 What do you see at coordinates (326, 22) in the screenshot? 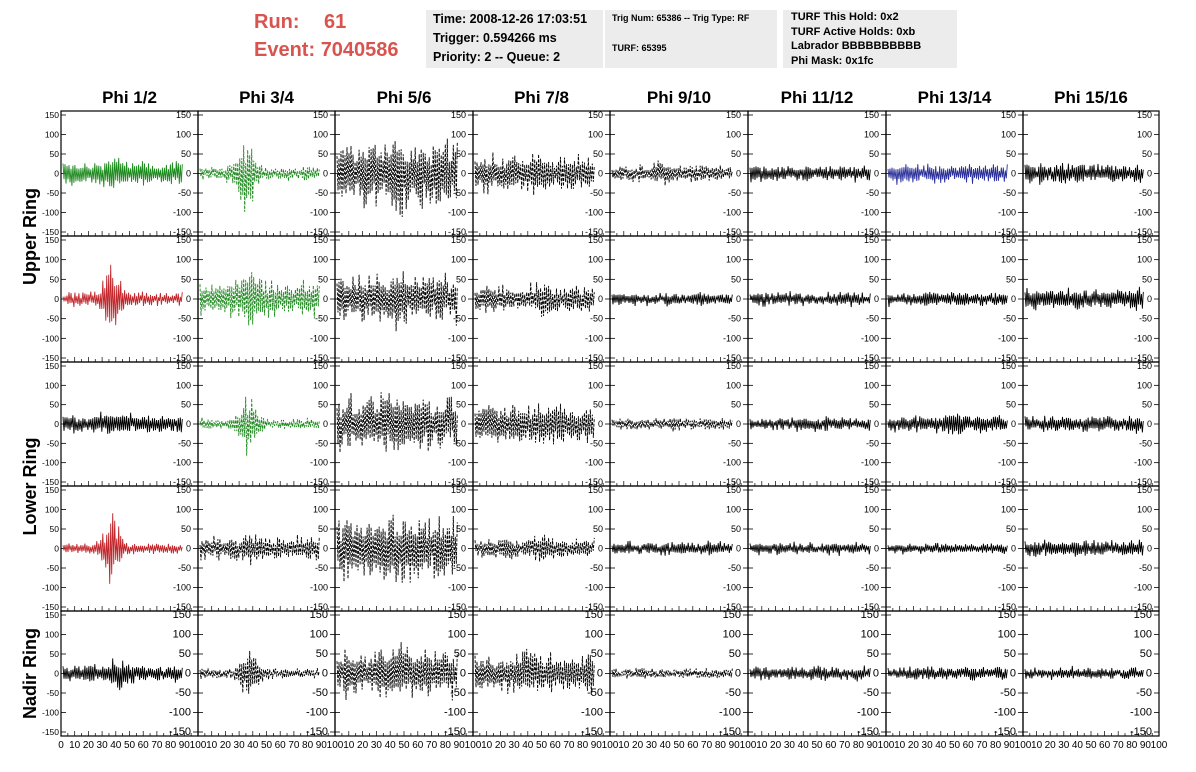
I see `run-line: Run: 61` at bounding box center [326, 22].